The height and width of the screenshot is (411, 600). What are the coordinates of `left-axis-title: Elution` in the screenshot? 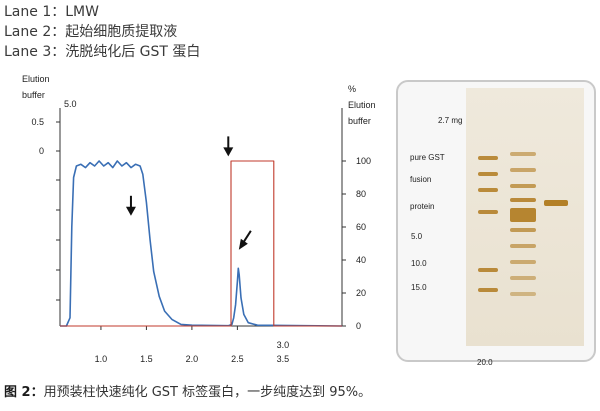 It's located at (36, 79).